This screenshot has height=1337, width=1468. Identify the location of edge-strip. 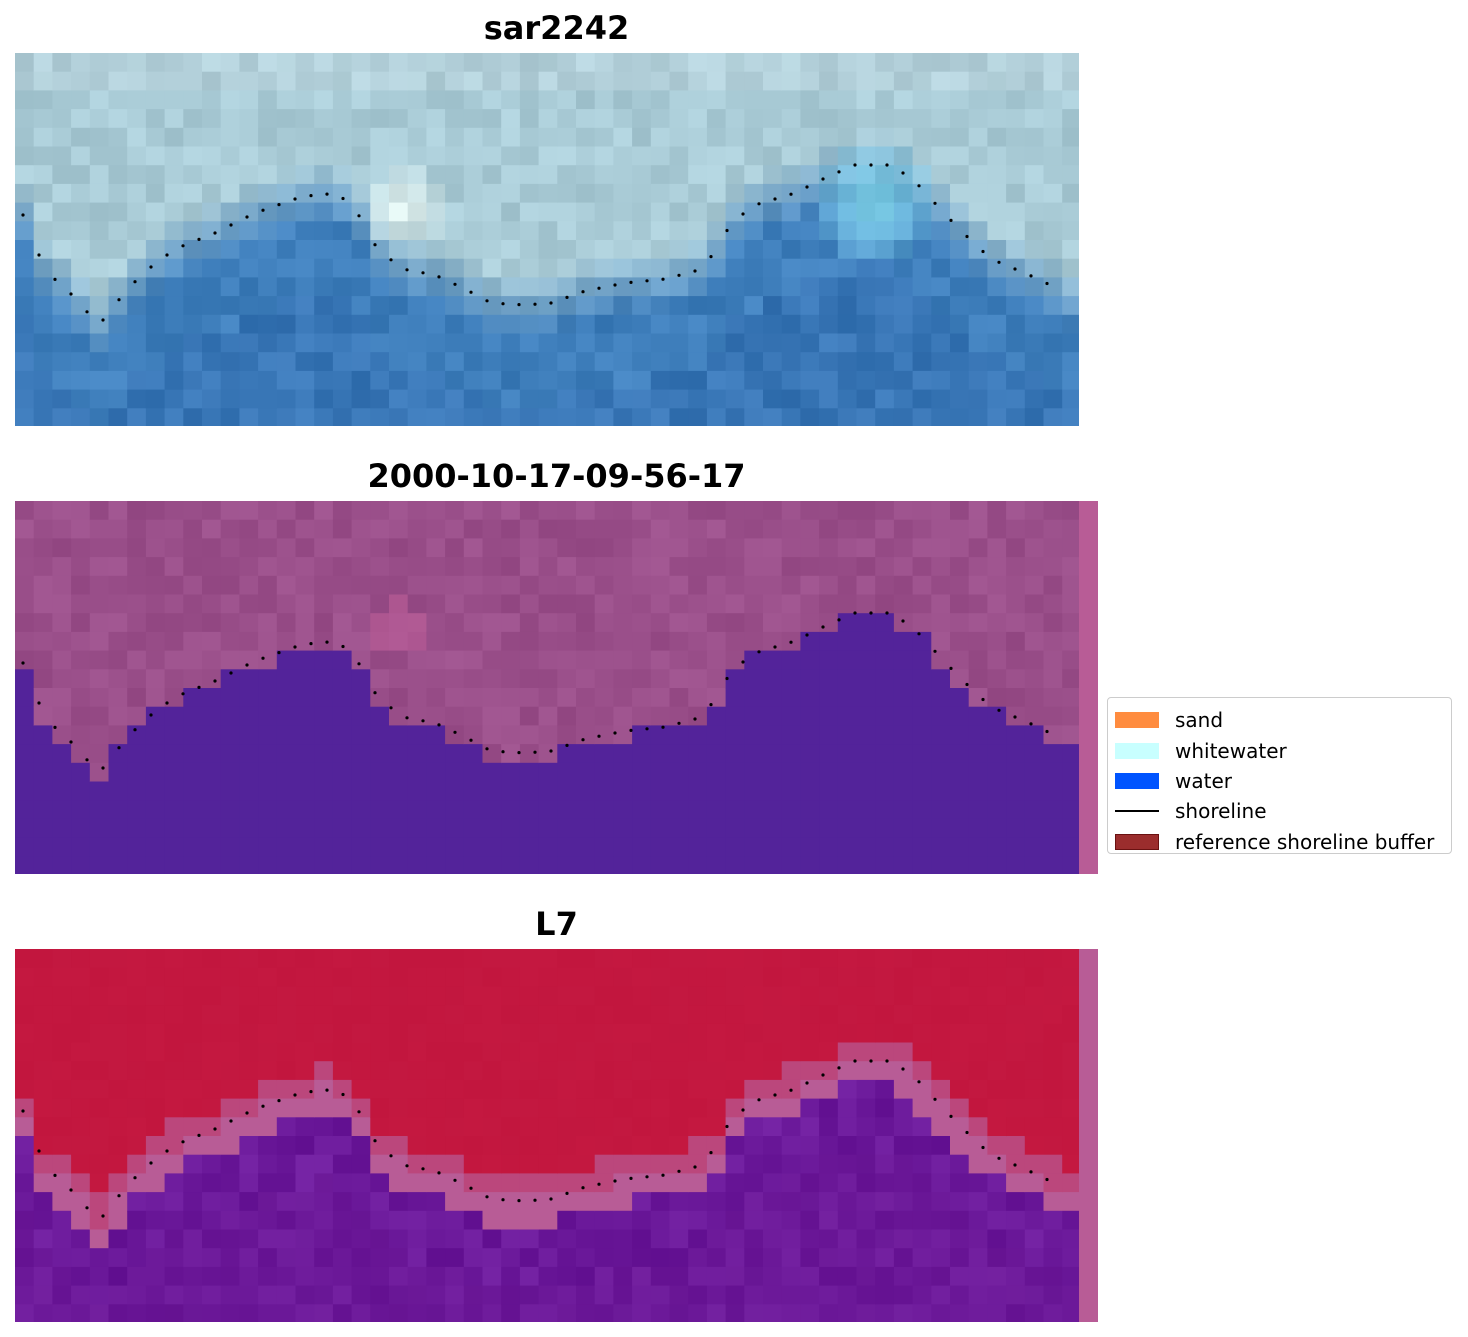
(1088, 1135).